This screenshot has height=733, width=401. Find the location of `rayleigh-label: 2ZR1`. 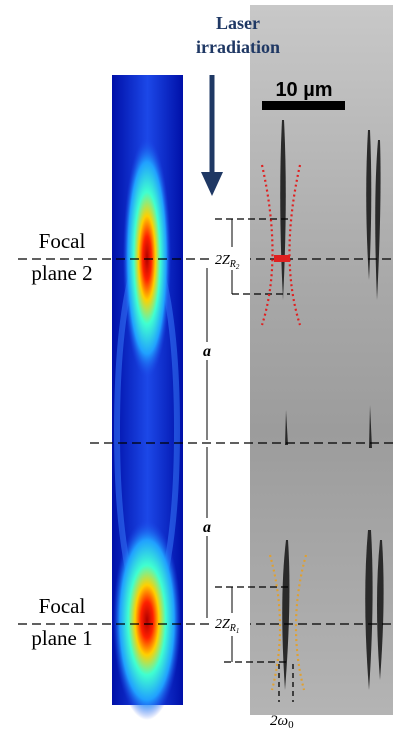

rayleigh-label: 2ZR1 is located at coordinates (227, 626).